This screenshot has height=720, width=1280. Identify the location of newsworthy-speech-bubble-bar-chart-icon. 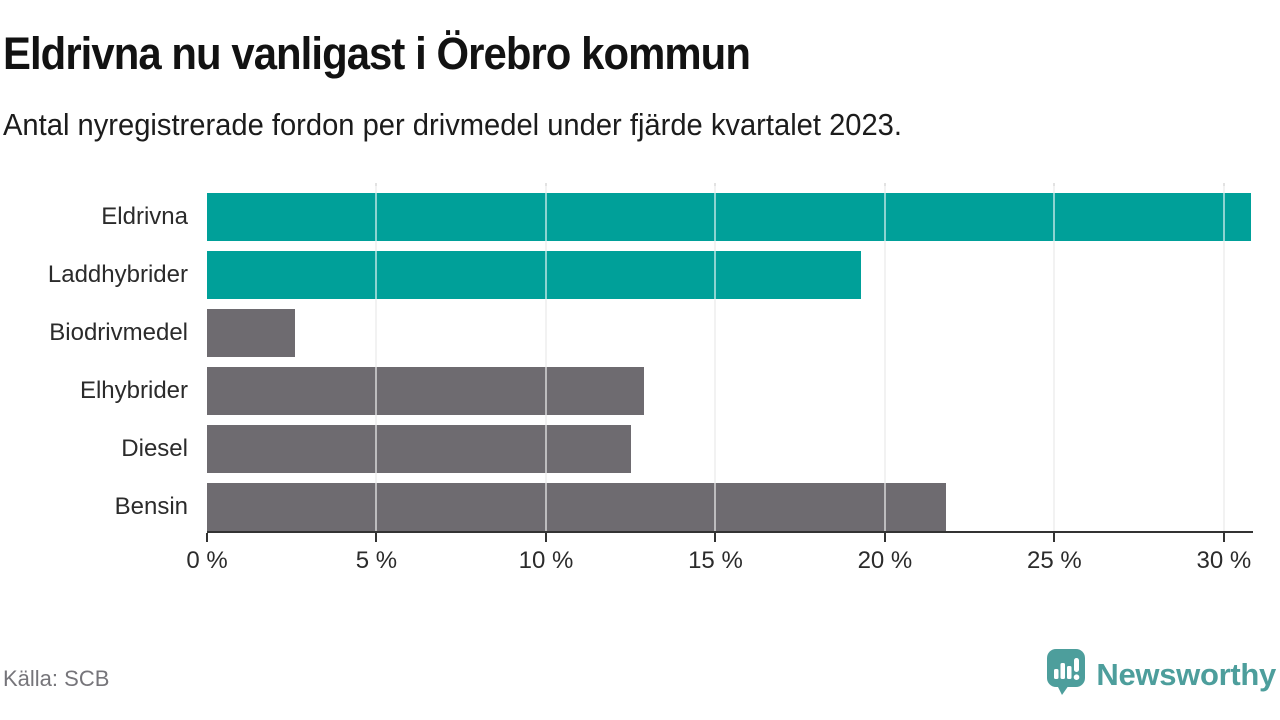
(1066, 674).